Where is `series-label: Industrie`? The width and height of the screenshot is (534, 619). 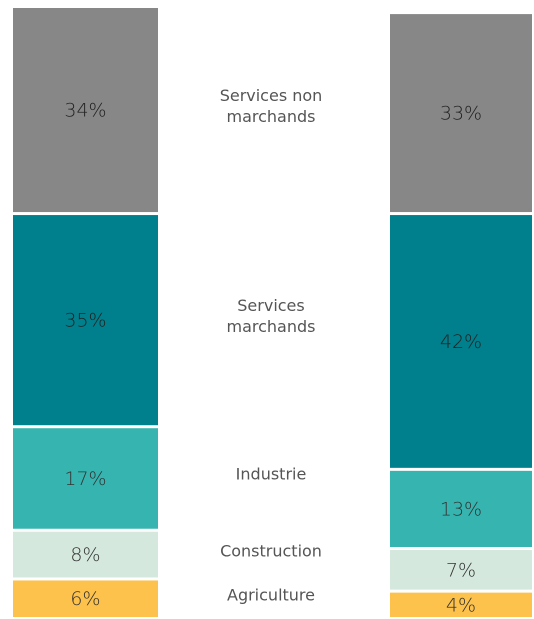 series-label: Industrie is located at coordinates (271, 474).